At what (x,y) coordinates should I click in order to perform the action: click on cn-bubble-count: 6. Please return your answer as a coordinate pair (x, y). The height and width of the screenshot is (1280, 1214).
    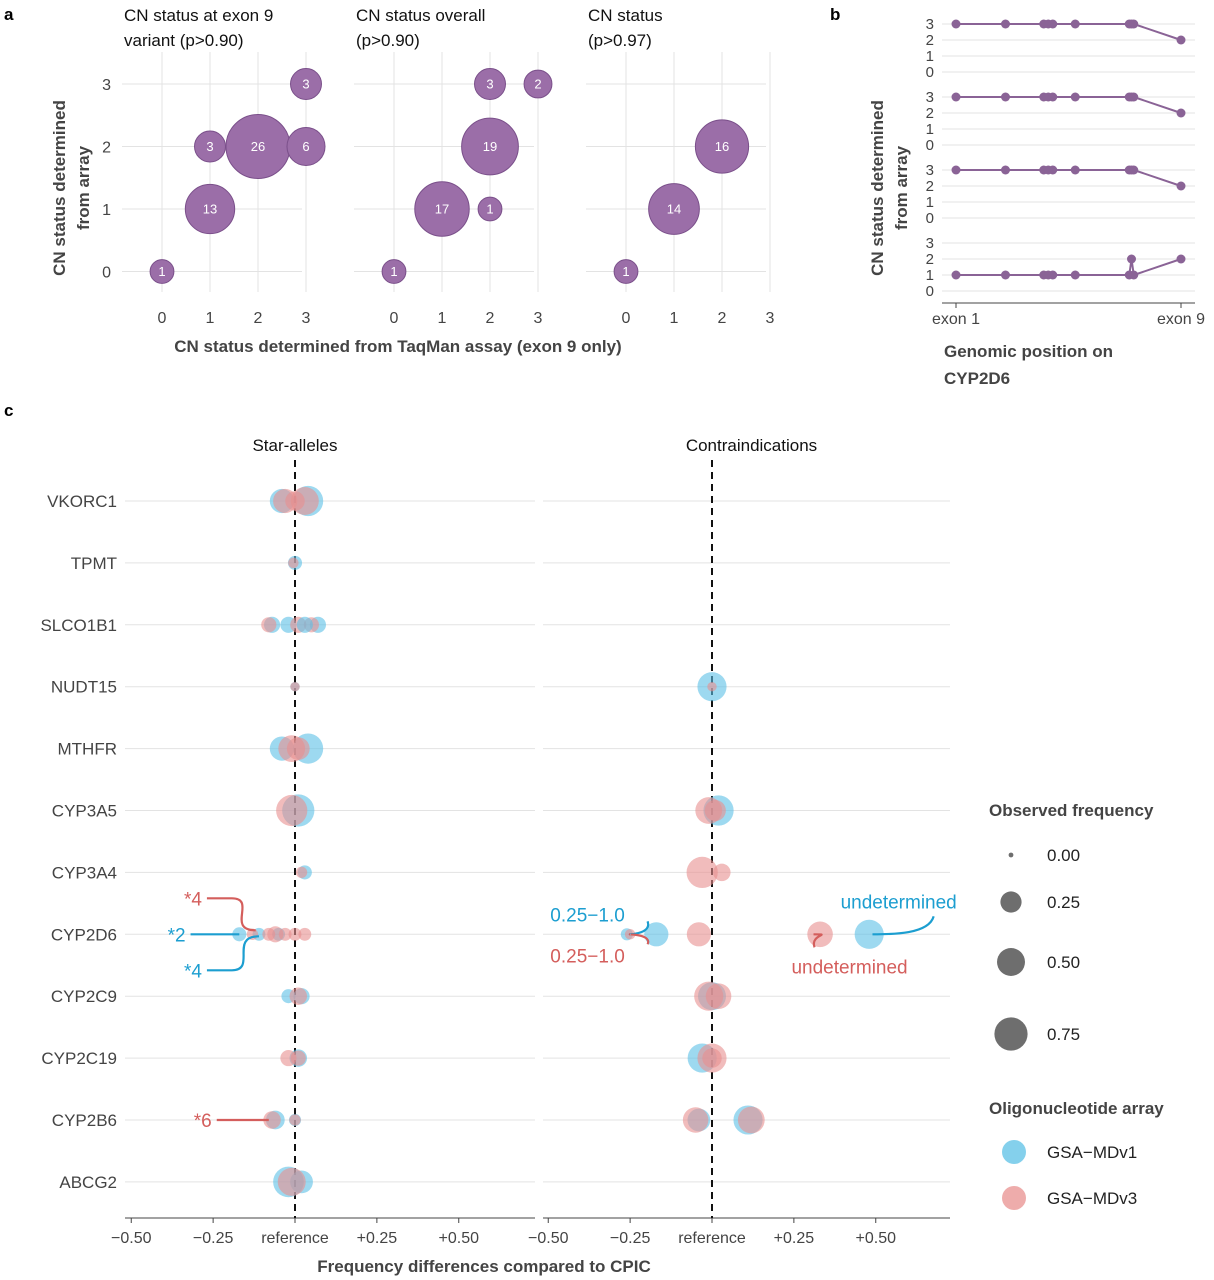
    Looking at the image, I should click on (305, 146).